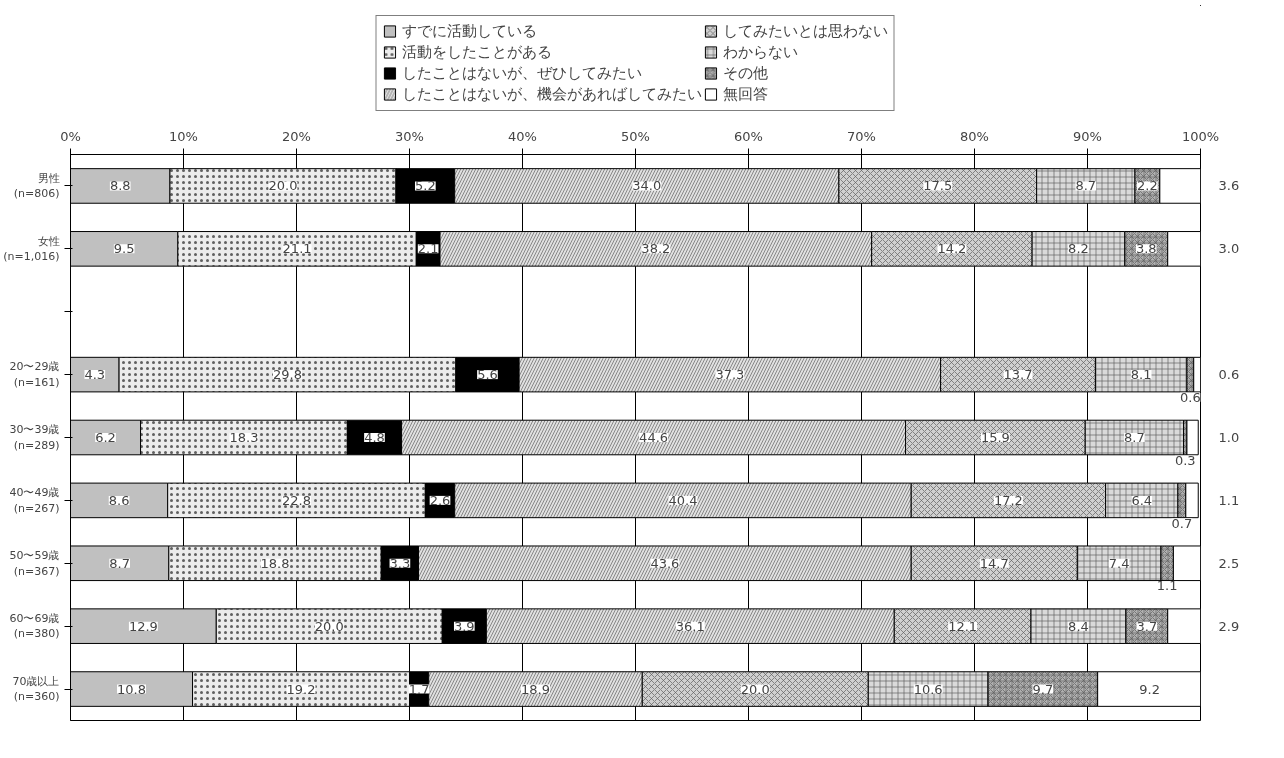 This screenshot has width=1284, height=758. Describe the element at coordinates (1185, 460) in the screenshot. I see `data-label: 0.3` at that location.